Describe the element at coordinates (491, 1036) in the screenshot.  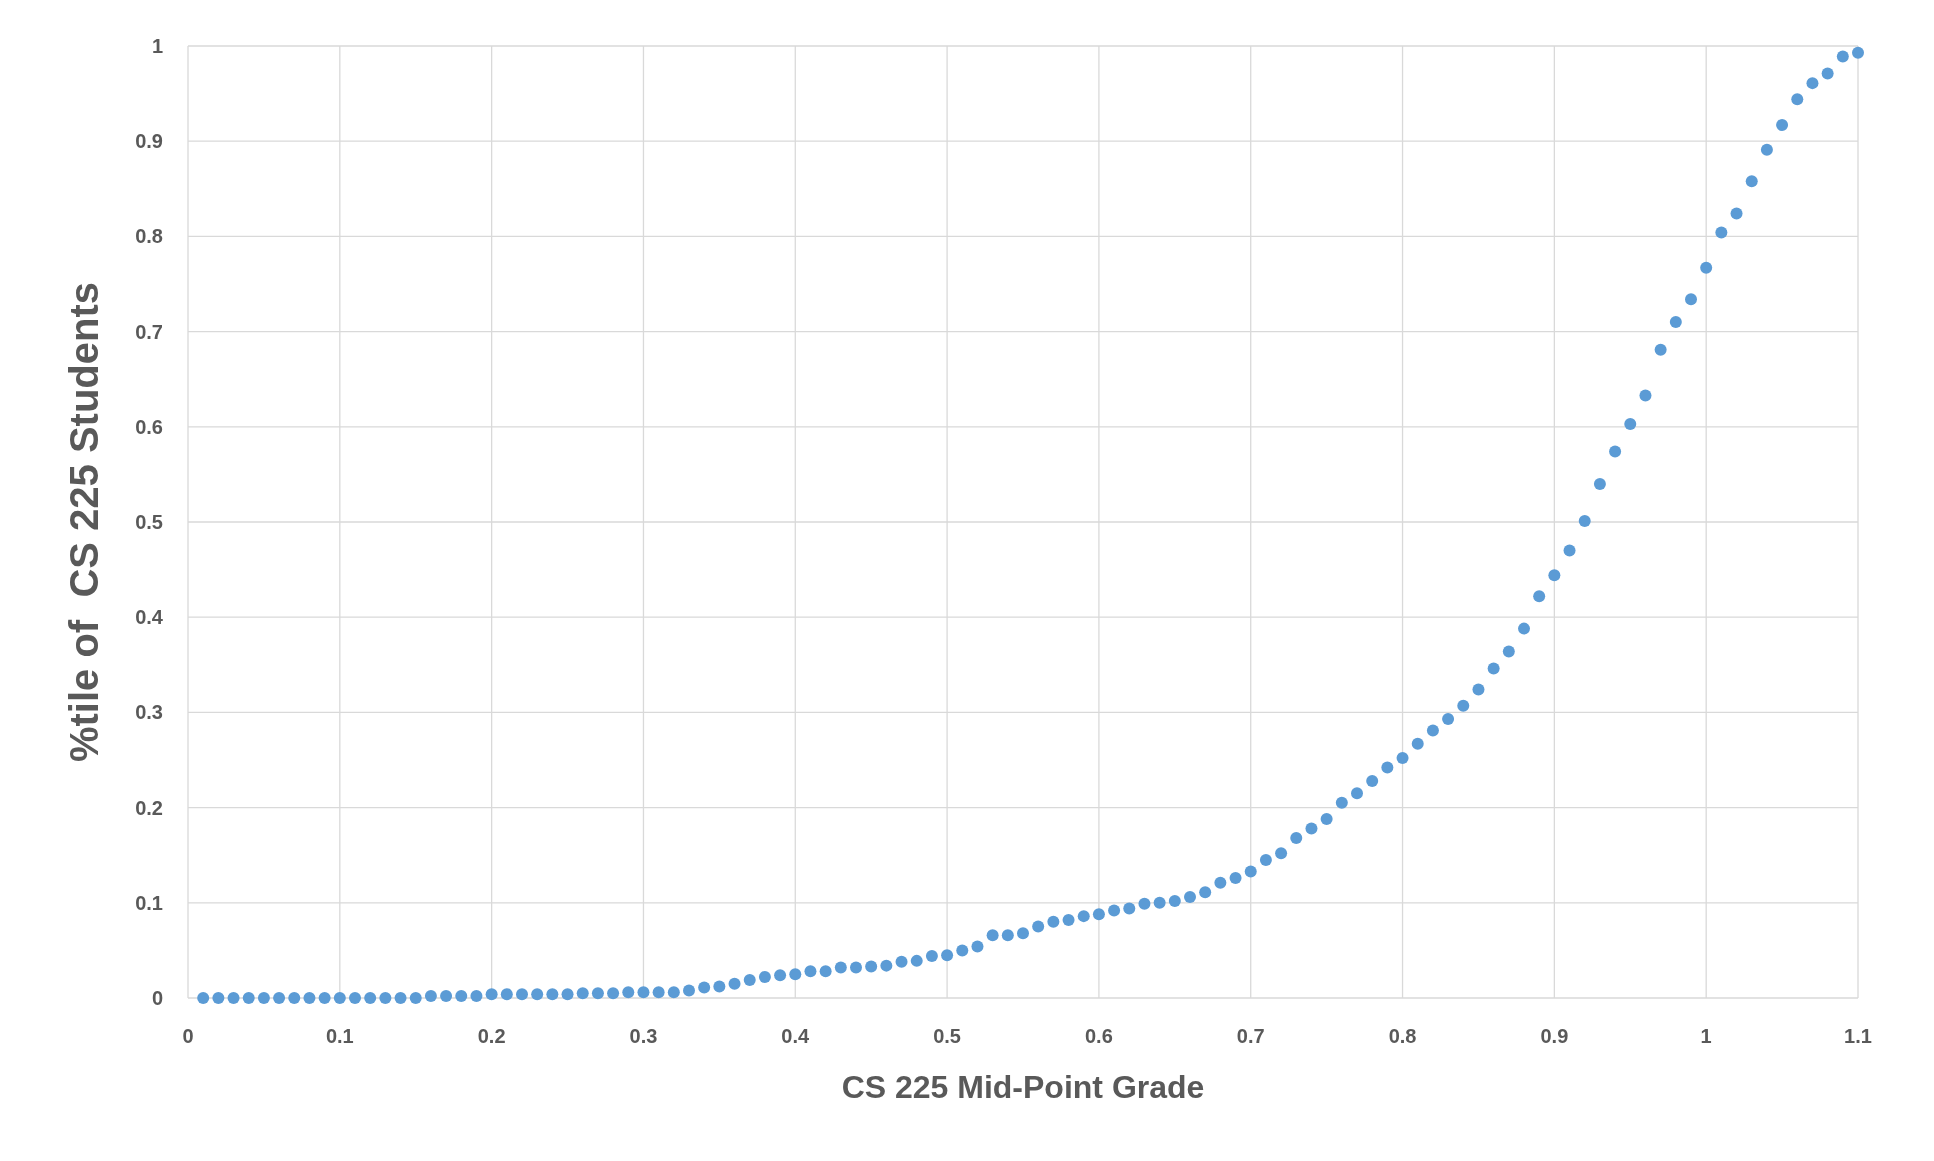
I see `x-tick-label: 0.2` at that location.